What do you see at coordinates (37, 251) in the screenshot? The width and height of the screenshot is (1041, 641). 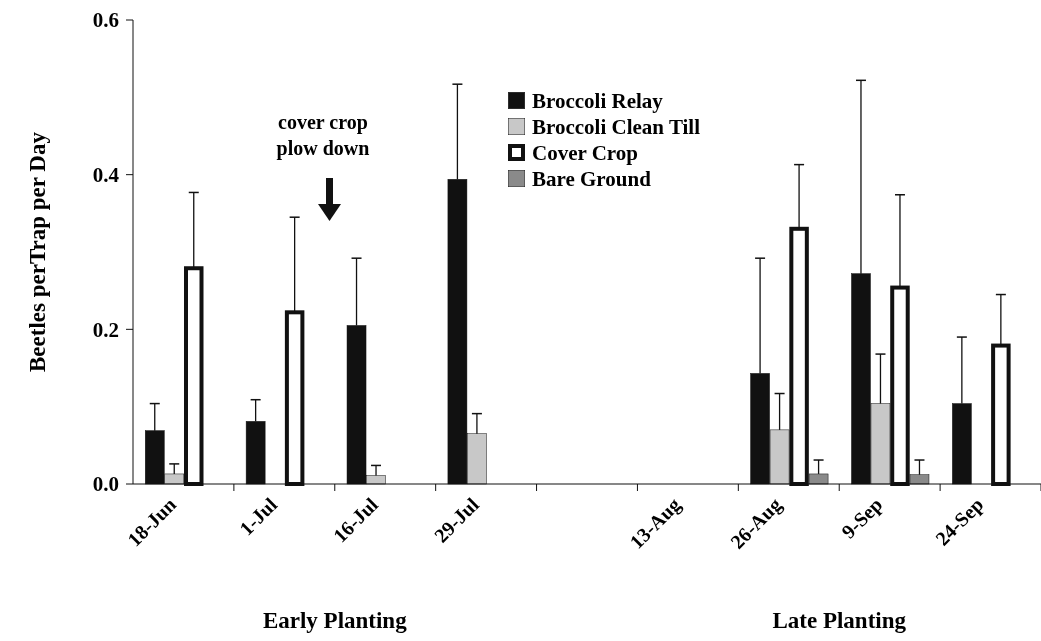 I see `y-axis-title: Beetles perTrap per Day` at bounding box center [37, 251].